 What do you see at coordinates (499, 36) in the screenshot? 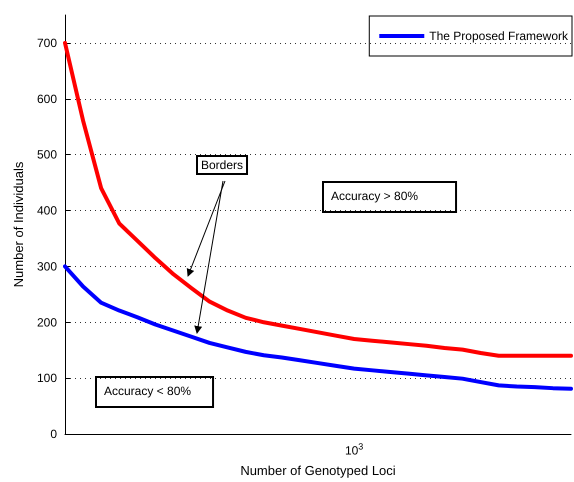
I see `legend-label: The Proposed Framework` at bounding box center [499, 36].